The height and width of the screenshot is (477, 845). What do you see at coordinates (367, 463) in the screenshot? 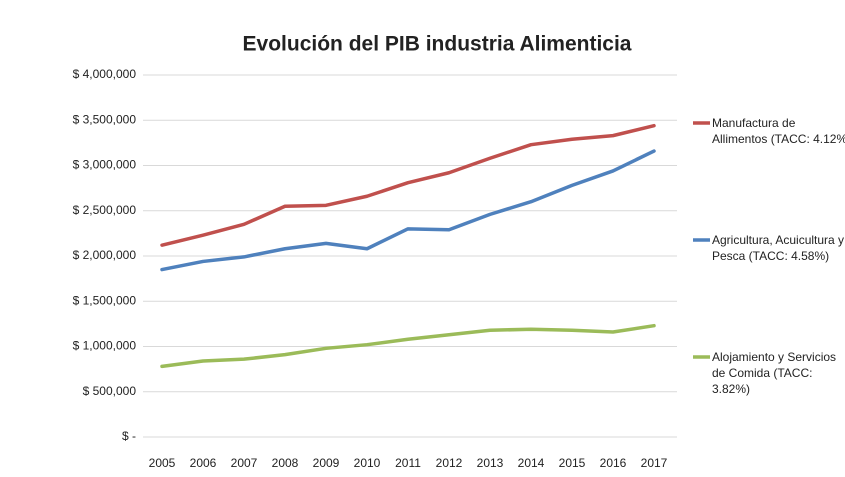
I see `x-tick-label: 2010` at bounding box center [367, 463].